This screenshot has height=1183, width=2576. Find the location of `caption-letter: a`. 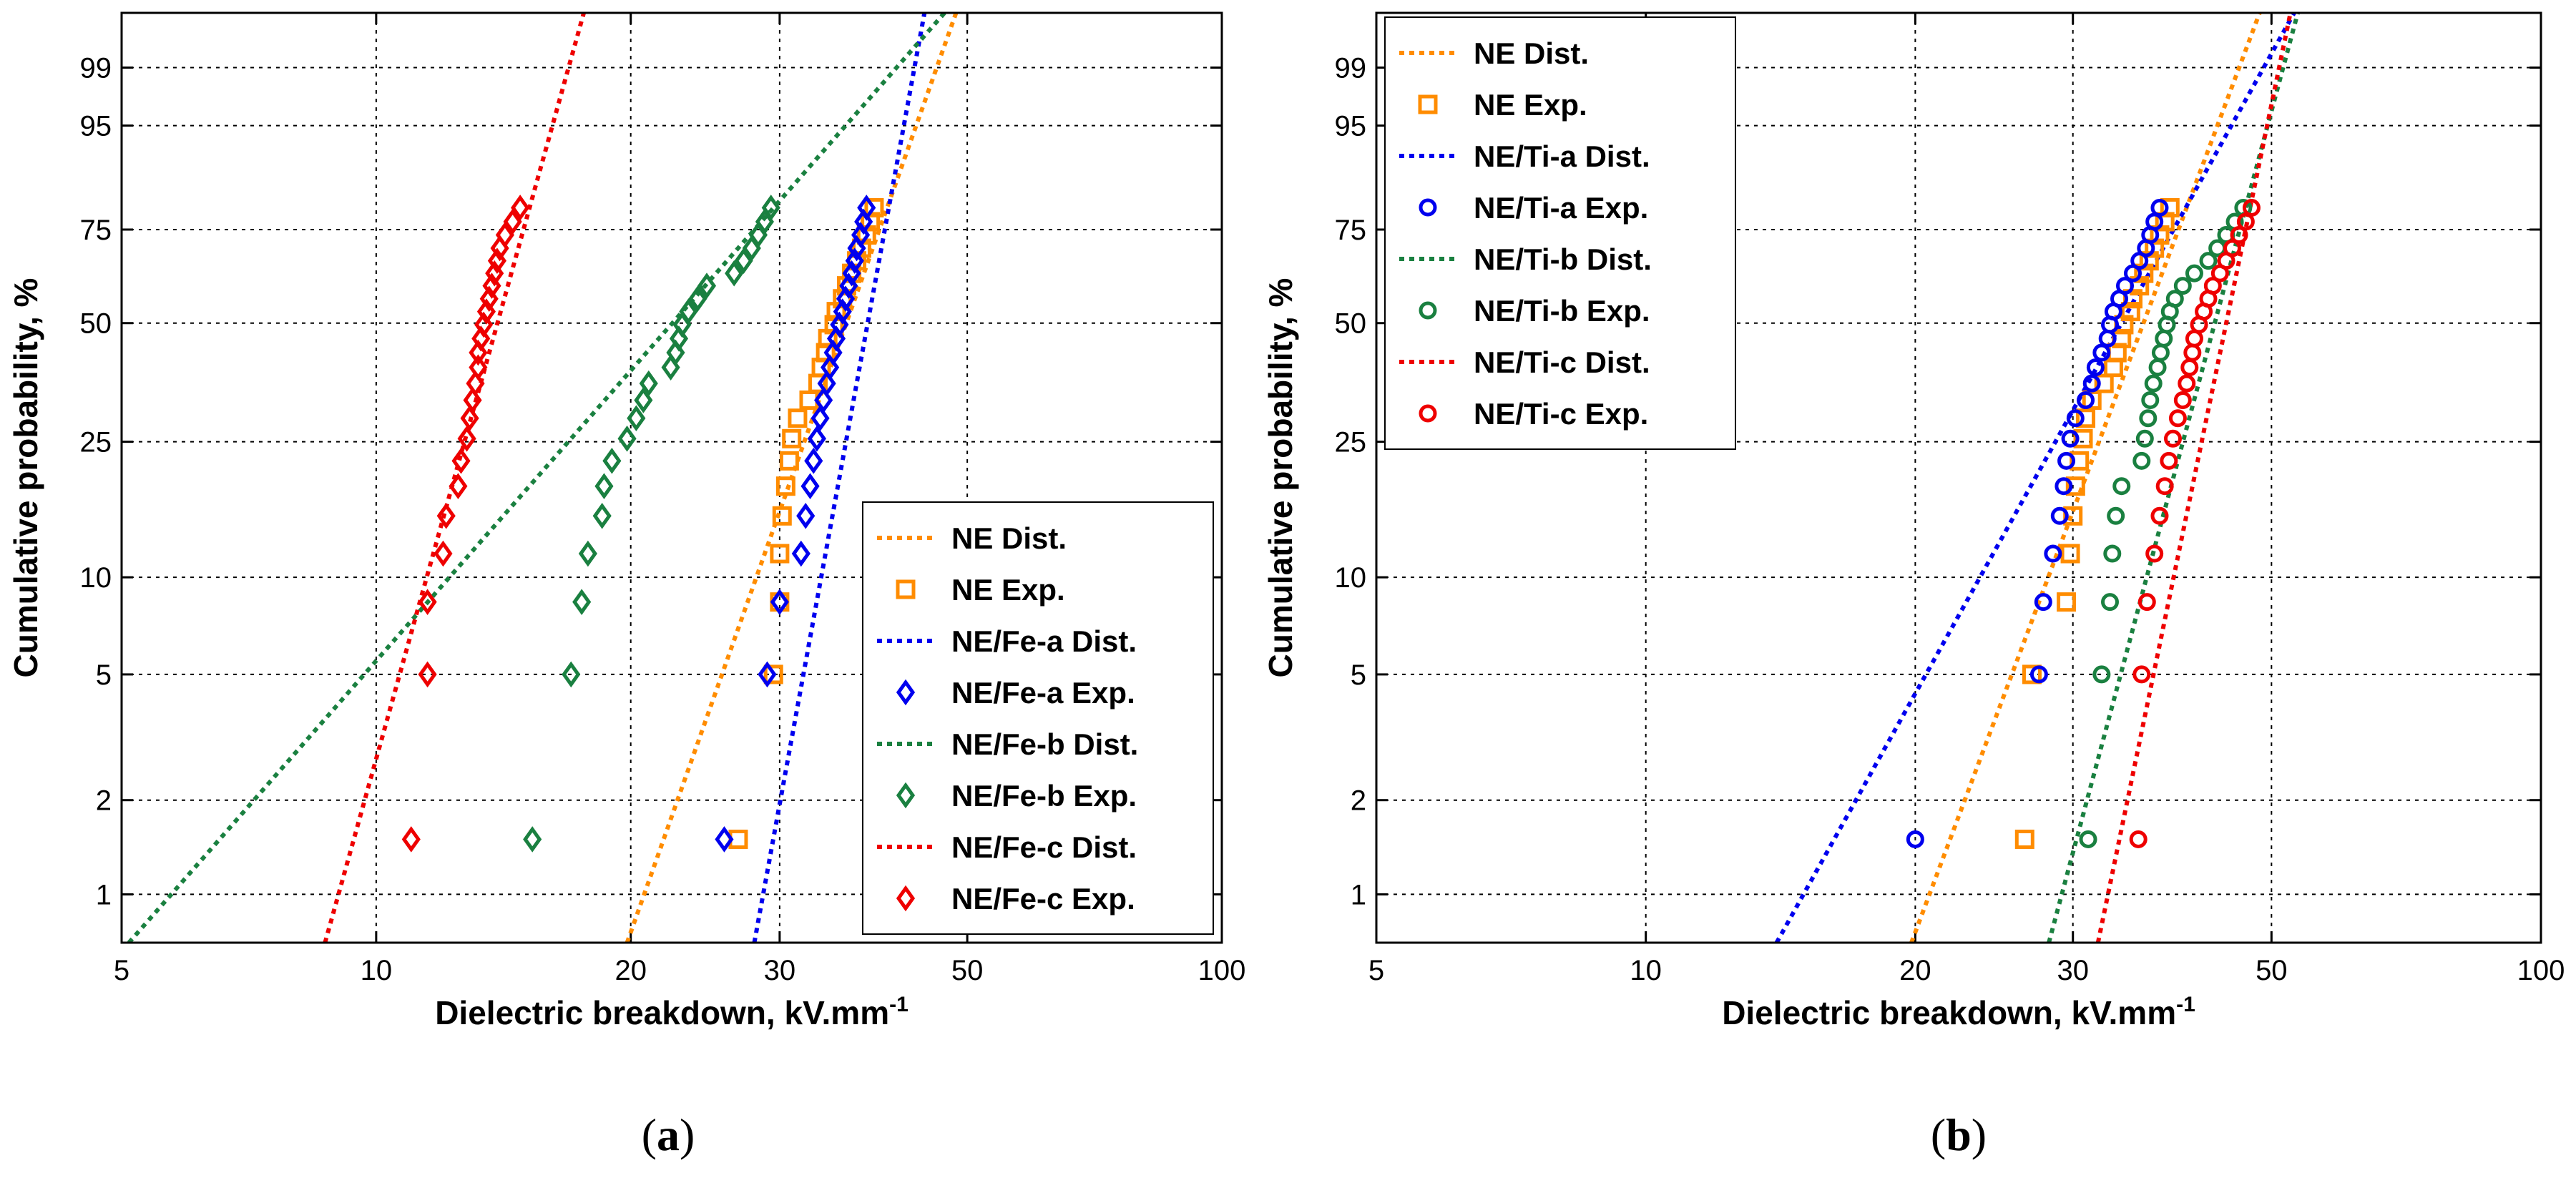

caption-letter: a is located at coordinates (668, 1134).